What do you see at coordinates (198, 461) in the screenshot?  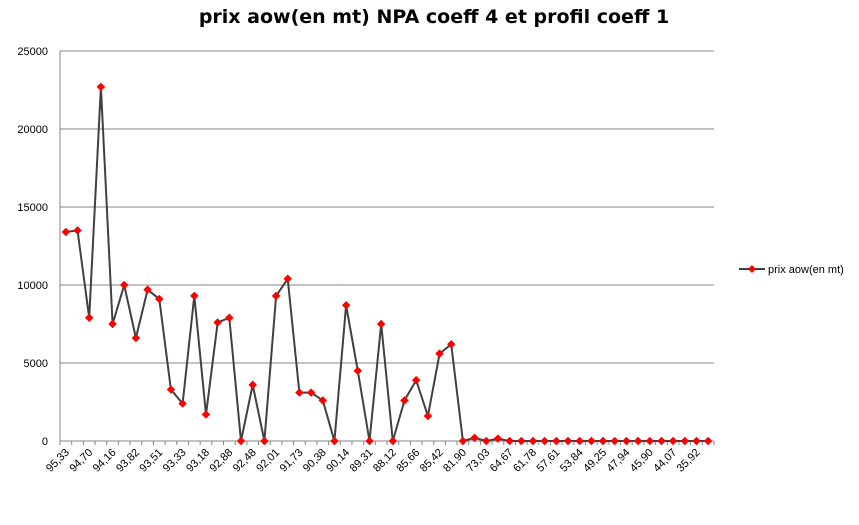 I see `x-tick-label: 93,18` at bounding box center [198, 461].